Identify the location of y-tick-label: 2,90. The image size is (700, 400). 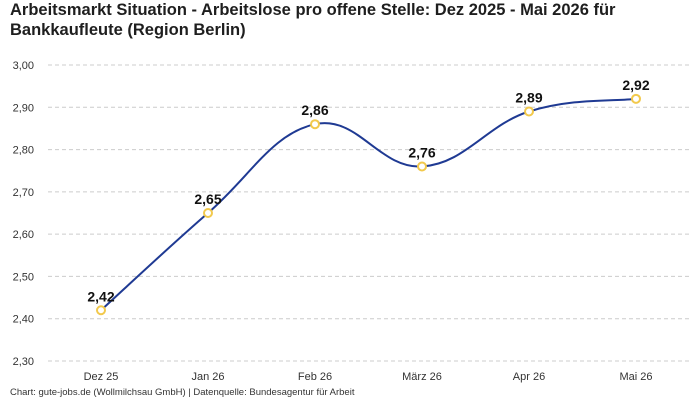
(23, 108).